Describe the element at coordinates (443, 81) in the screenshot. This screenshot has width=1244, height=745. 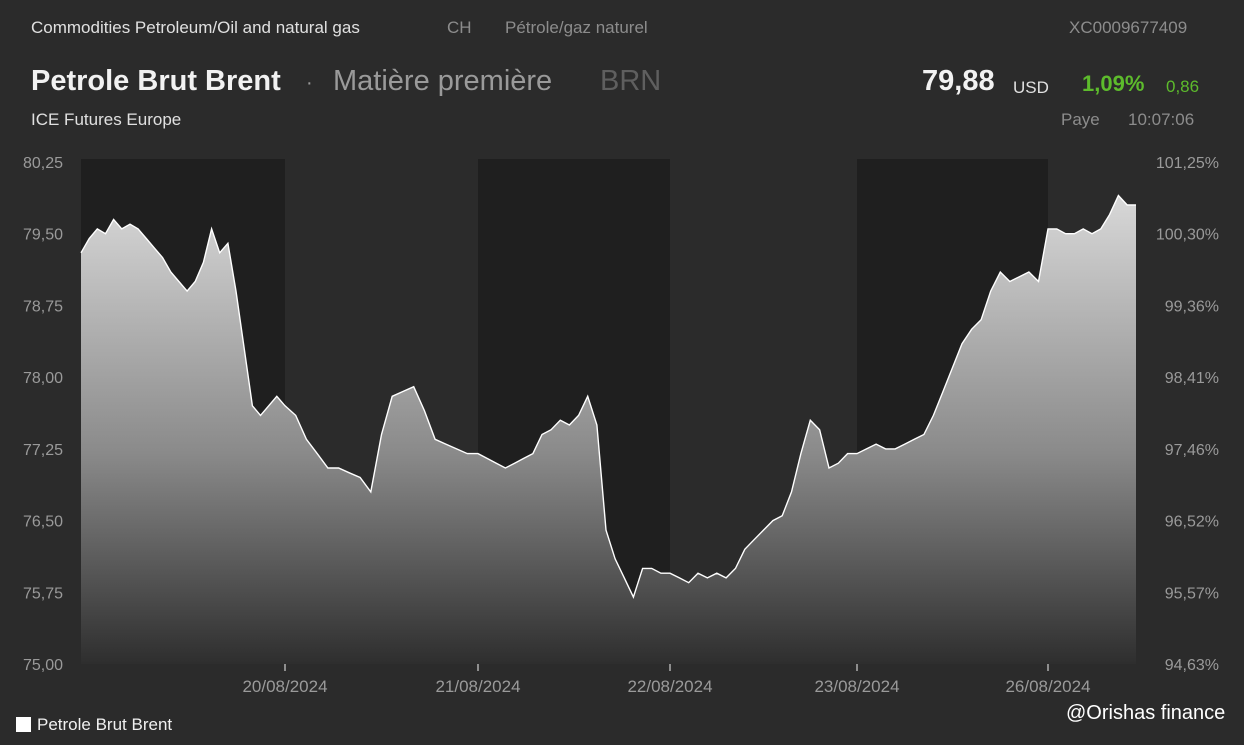
I see `asset-type: Matière première` at that location.